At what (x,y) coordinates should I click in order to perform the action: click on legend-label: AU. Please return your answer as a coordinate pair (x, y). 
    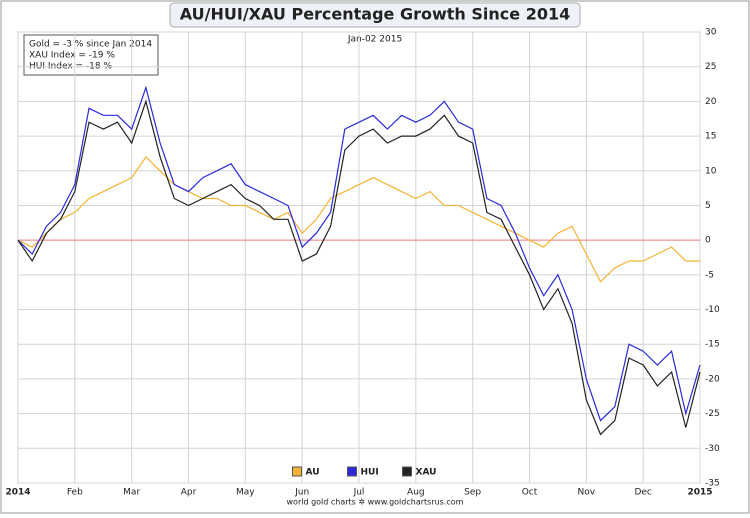
    Looking at the image, I should click on (313, 473).